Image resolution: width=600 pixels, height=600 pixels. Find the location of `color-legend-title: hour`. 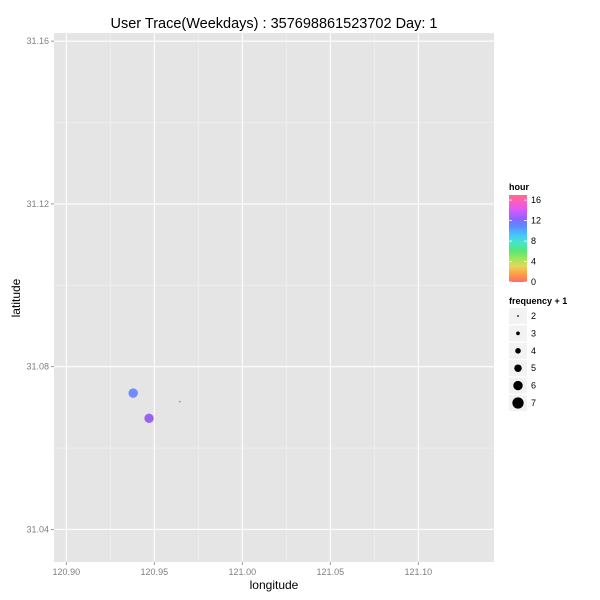

color-legend-title: hour is located at coordinates (519, 187).